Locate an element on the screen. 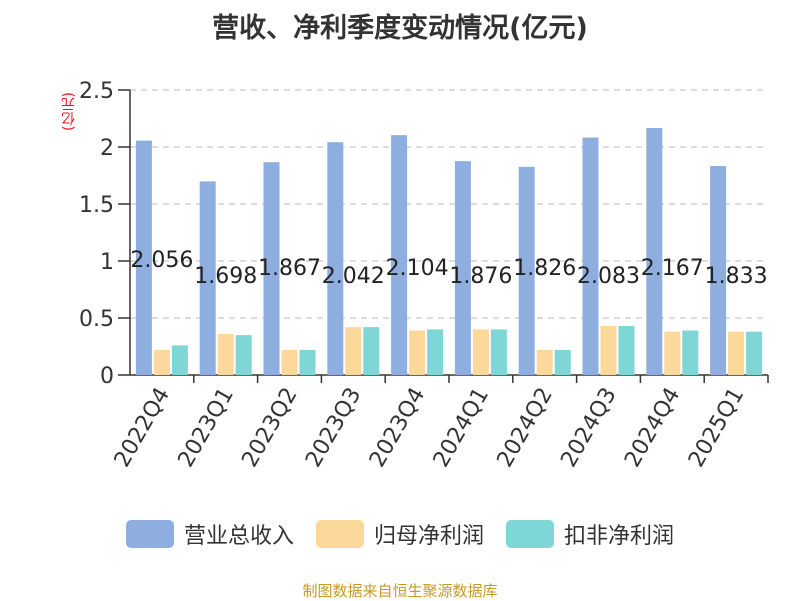  x-tick-label: 2022Q4 is located at coordinates (142, 428).